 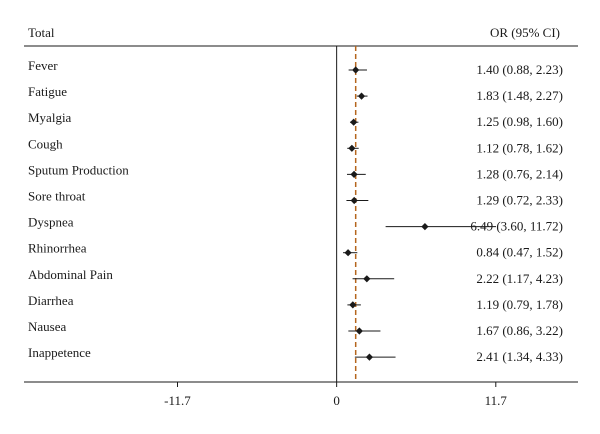 I want to click on row-label: Sputum Production, so click(x=78, y=169).